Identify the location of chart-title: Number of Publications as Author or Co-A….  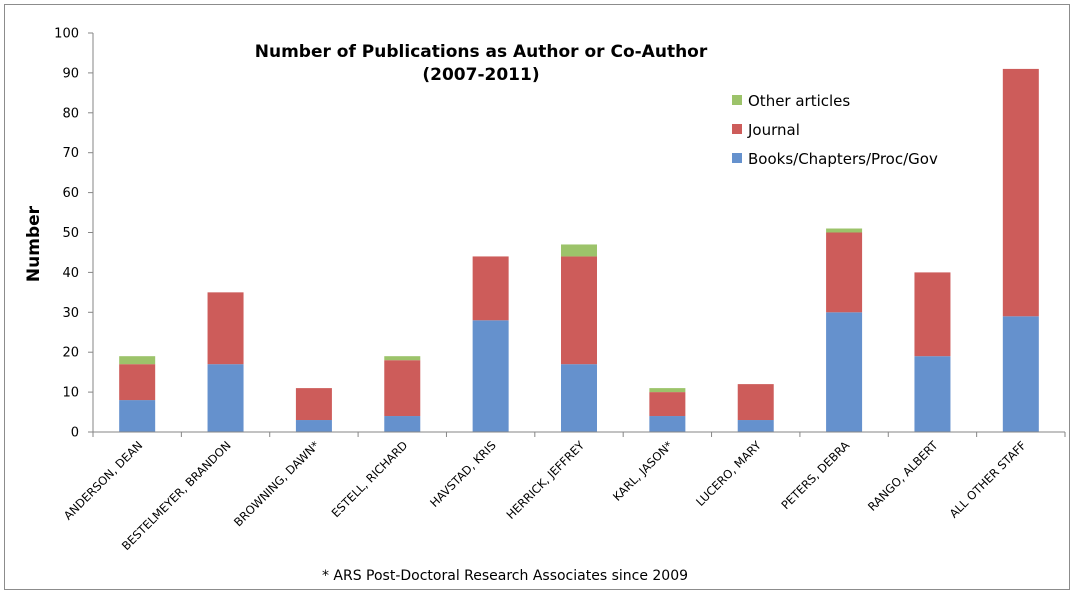
(481, 63).